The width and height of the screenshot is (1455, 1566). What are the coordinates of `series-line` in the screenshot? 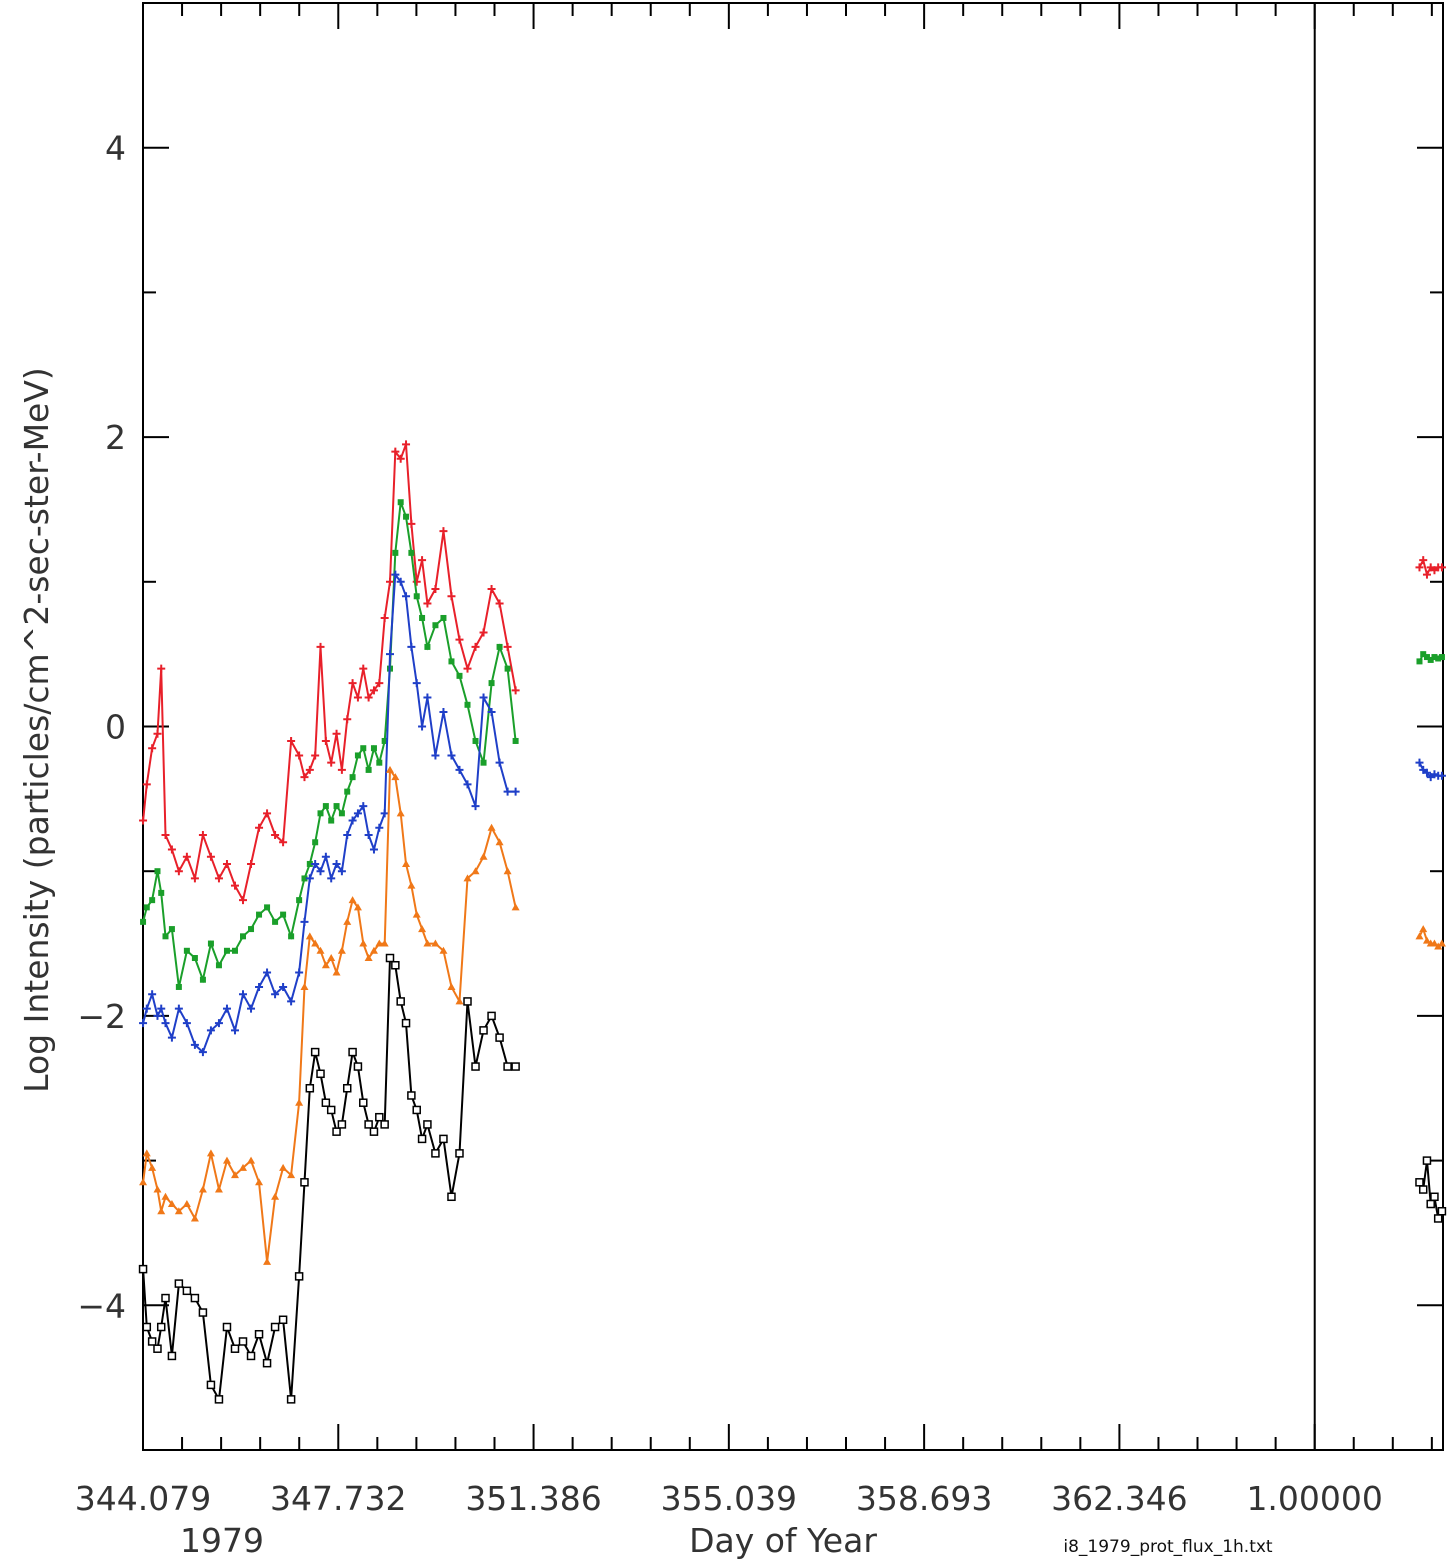 It's located at (329, 1179).